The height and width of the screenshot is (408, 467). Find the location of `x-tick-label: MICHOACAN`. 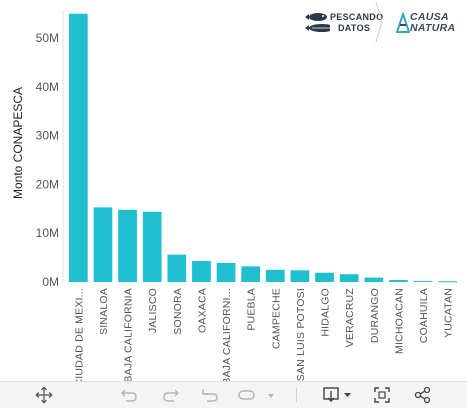

x-tick-label: MICHOACAN is located at coordinates (399, 321).